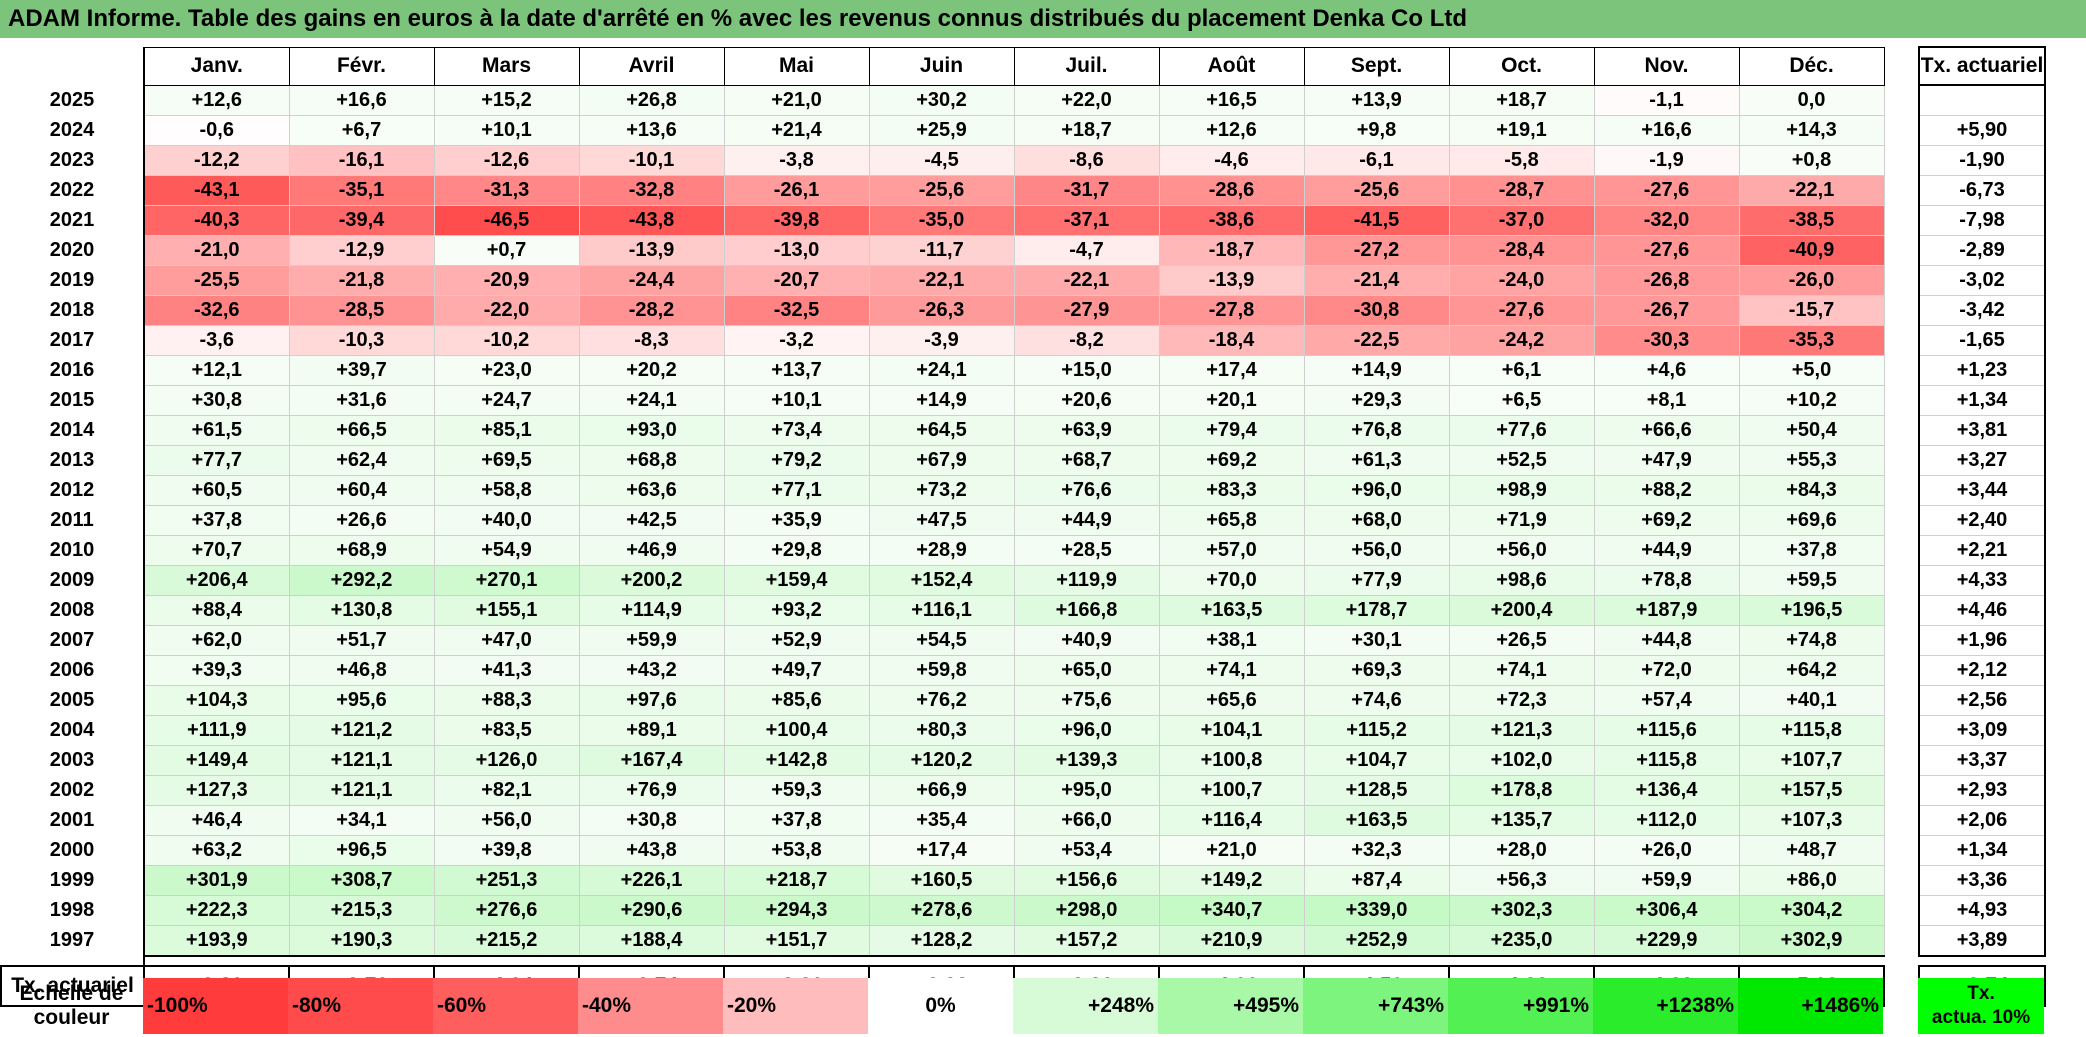  Describe the element at coordinates (1811, 820) in the screenshot. I see `gain-cell: +107,3` at that location.